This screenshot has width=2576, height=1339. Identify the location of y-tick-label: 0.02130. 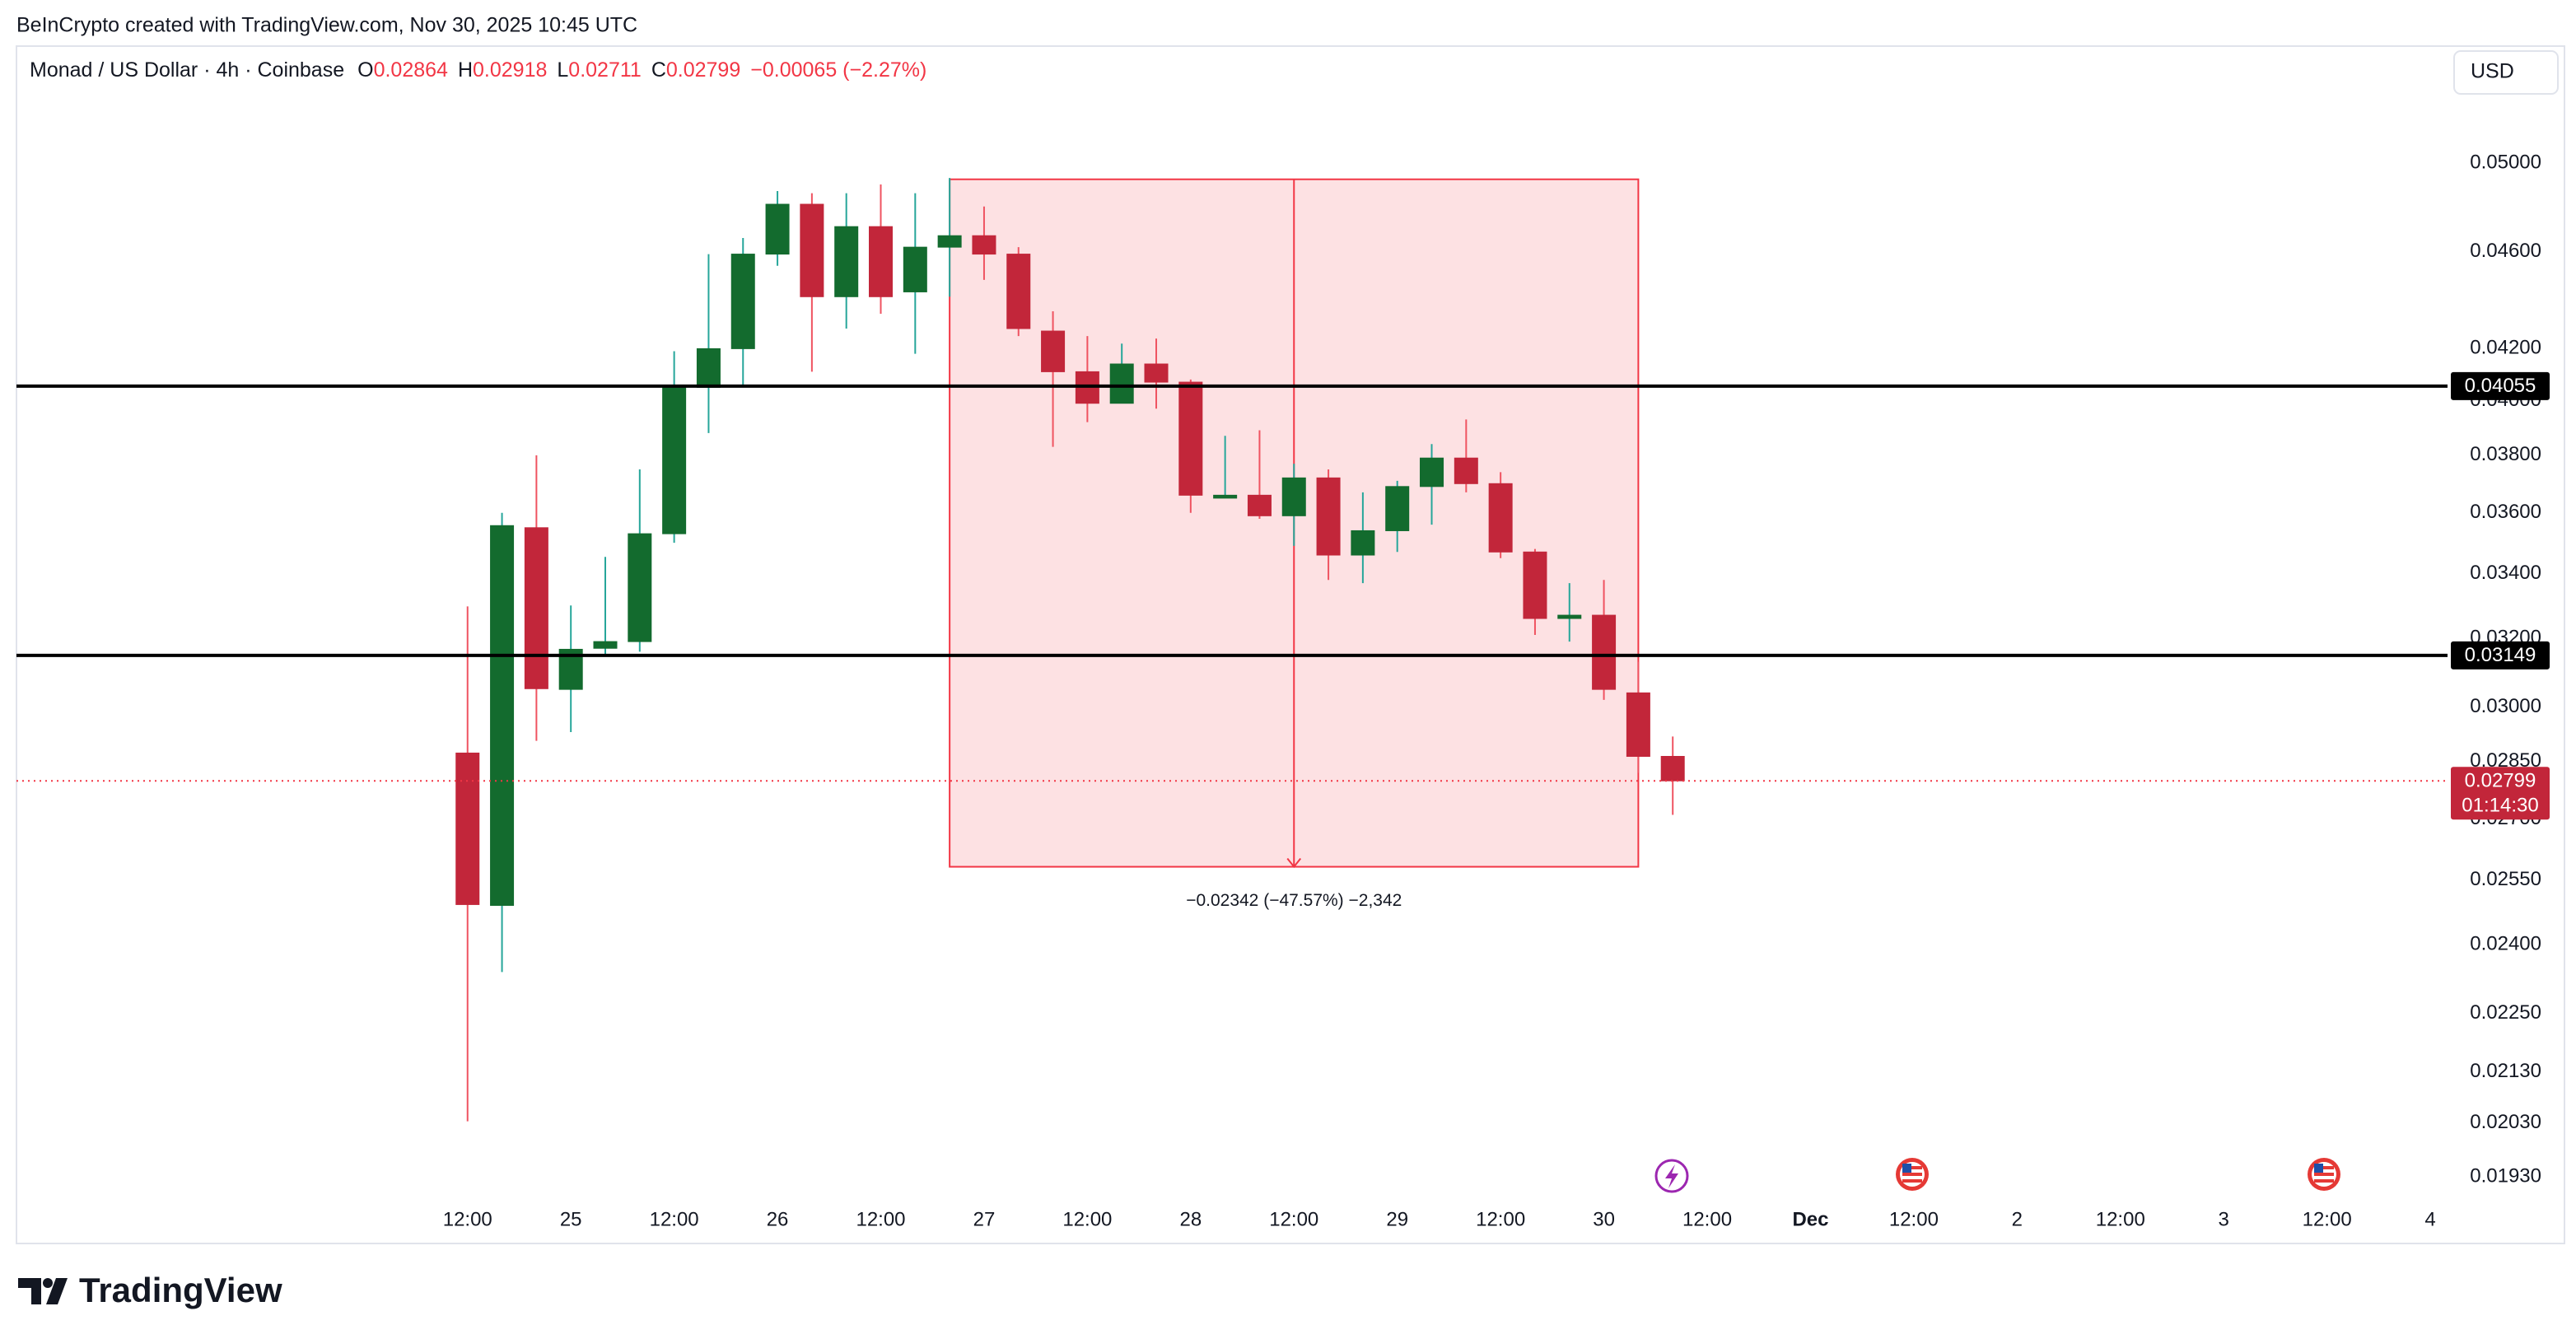
(2505, 1071).